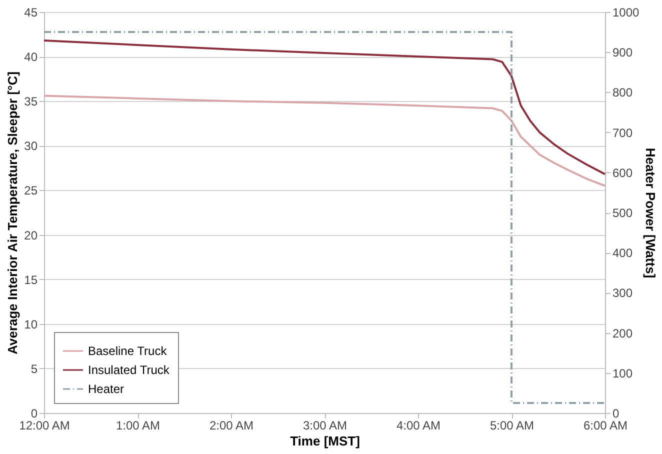  What do you see at coordinates (31, 235) in the screenshot?
I see `y-tick-label: 20` at bounding box center [31, 235].